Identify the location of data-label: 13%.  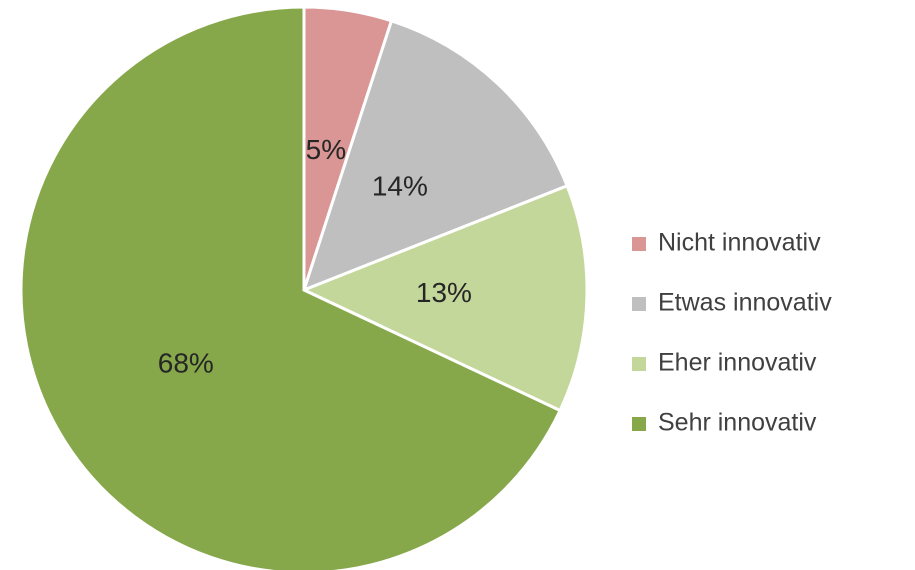
(444, 292).